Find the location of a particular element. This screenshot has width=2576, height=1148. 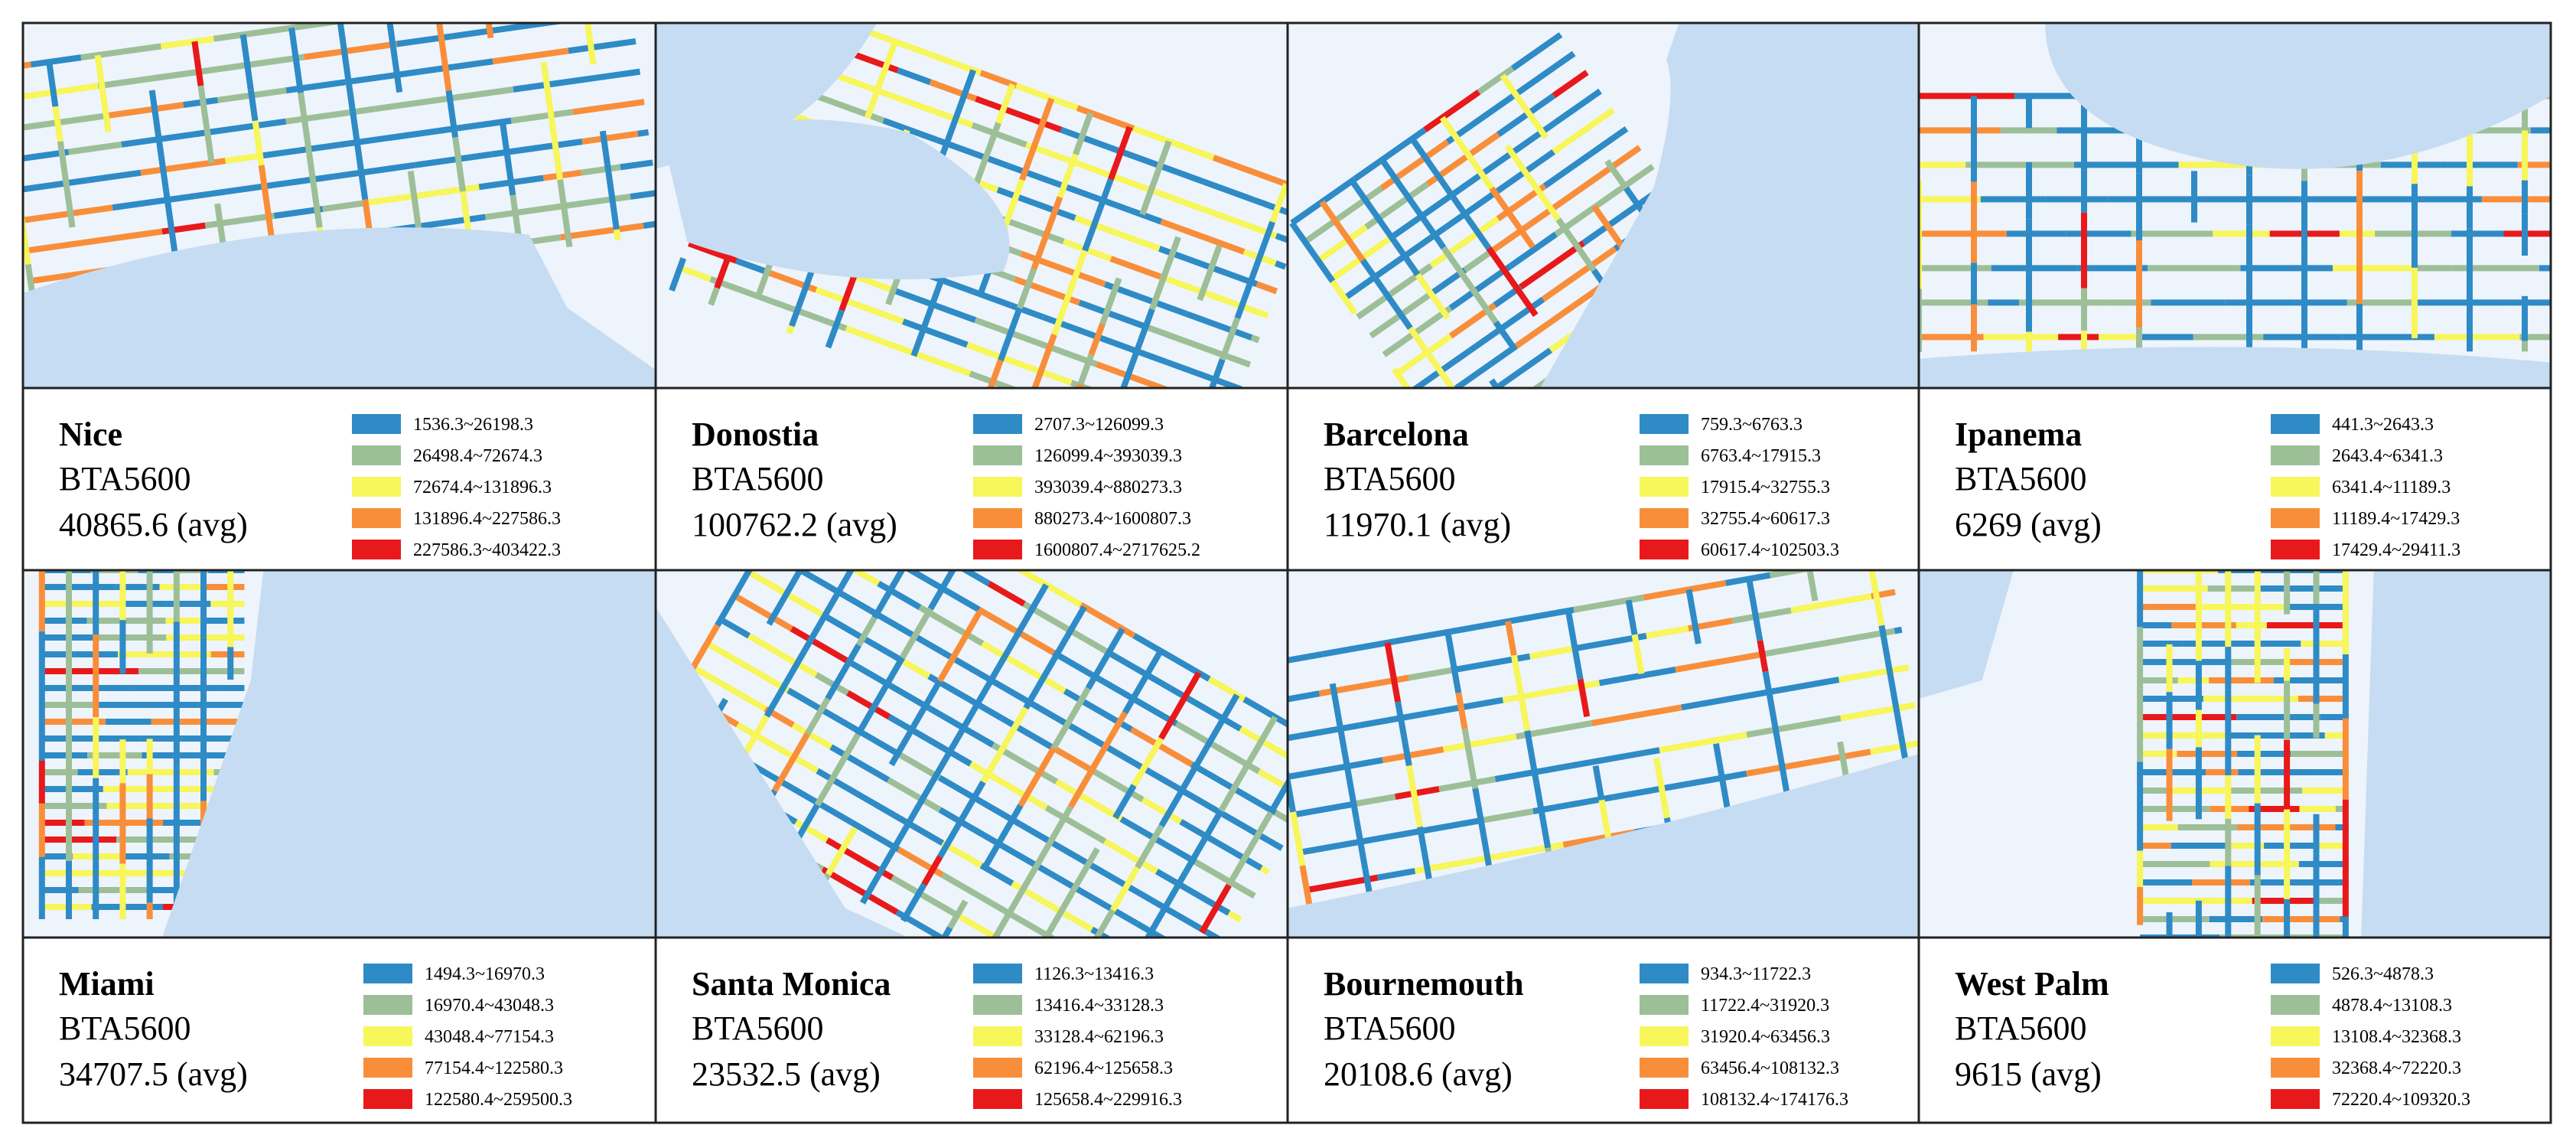

average: 100762.2 (avg) is located at coordinates (795, 524).